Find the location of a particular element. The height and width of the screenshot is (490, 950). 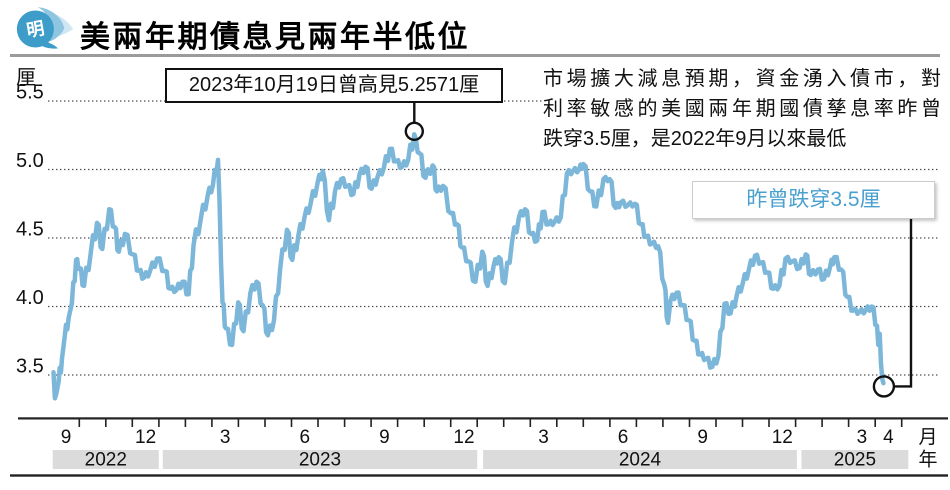

low-callout-box: 昨曾跌穿3.5厘 is located at coordinates (813, 200).